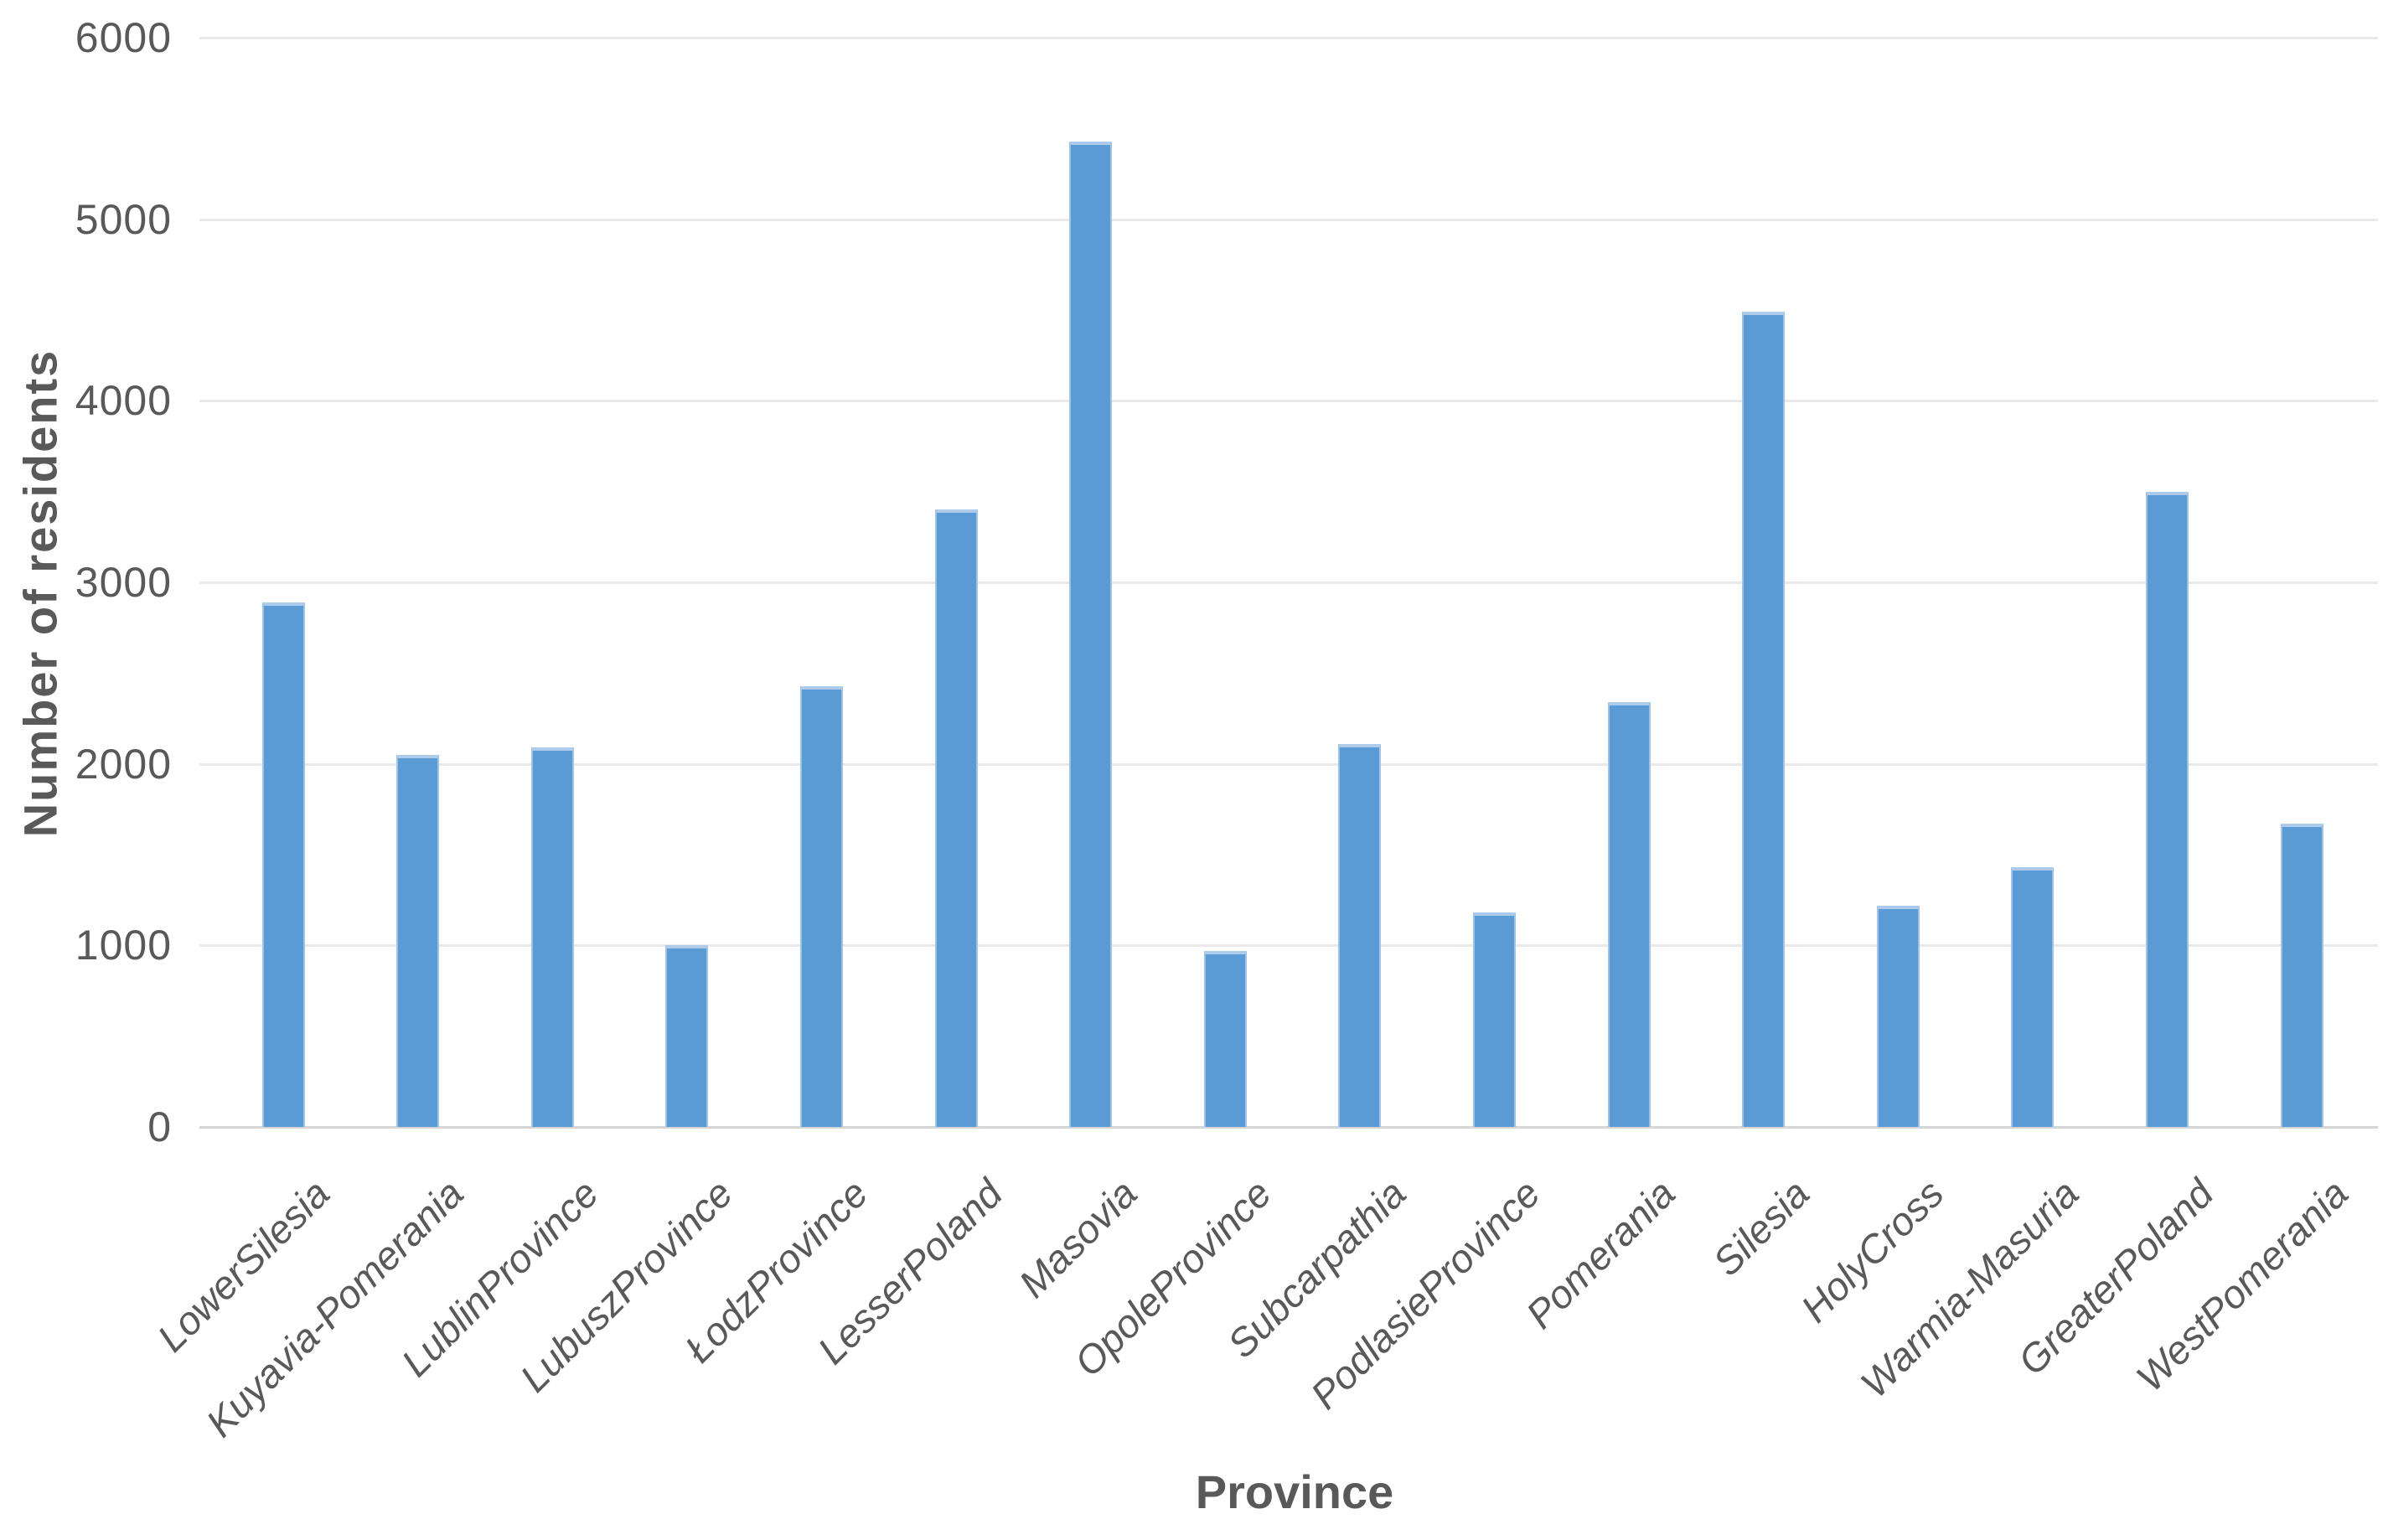  Describe the element at coordinates (1288, 764) in the screenshot. I see `gridline-2000` at that location.